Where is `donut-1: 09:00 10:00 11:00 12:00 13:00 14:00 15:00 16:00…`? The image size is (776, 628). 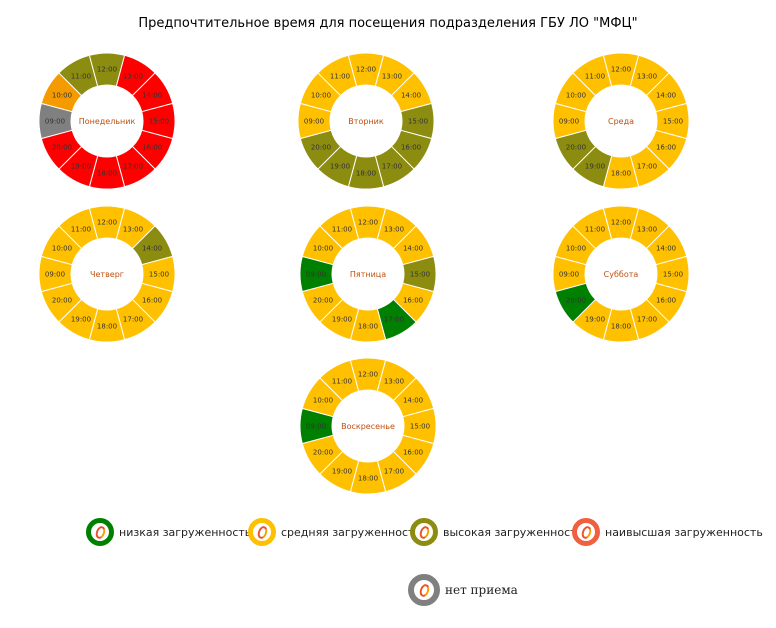
donut-1: 09:00 10:00 11:00 12:00 13:00 14:00 15:00 16:00… is located at coordinates (107, 121).